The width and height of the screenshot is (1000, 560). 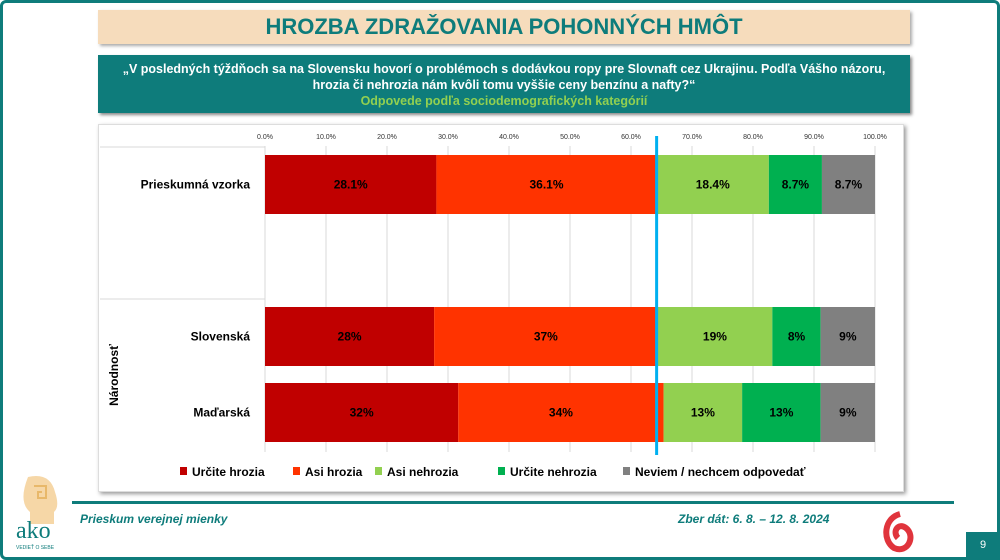 What do you see at coordinates (423, 472) in the screenshot?
I see `legend-item: Asi nehrozia` at bounding box center [423, 472].